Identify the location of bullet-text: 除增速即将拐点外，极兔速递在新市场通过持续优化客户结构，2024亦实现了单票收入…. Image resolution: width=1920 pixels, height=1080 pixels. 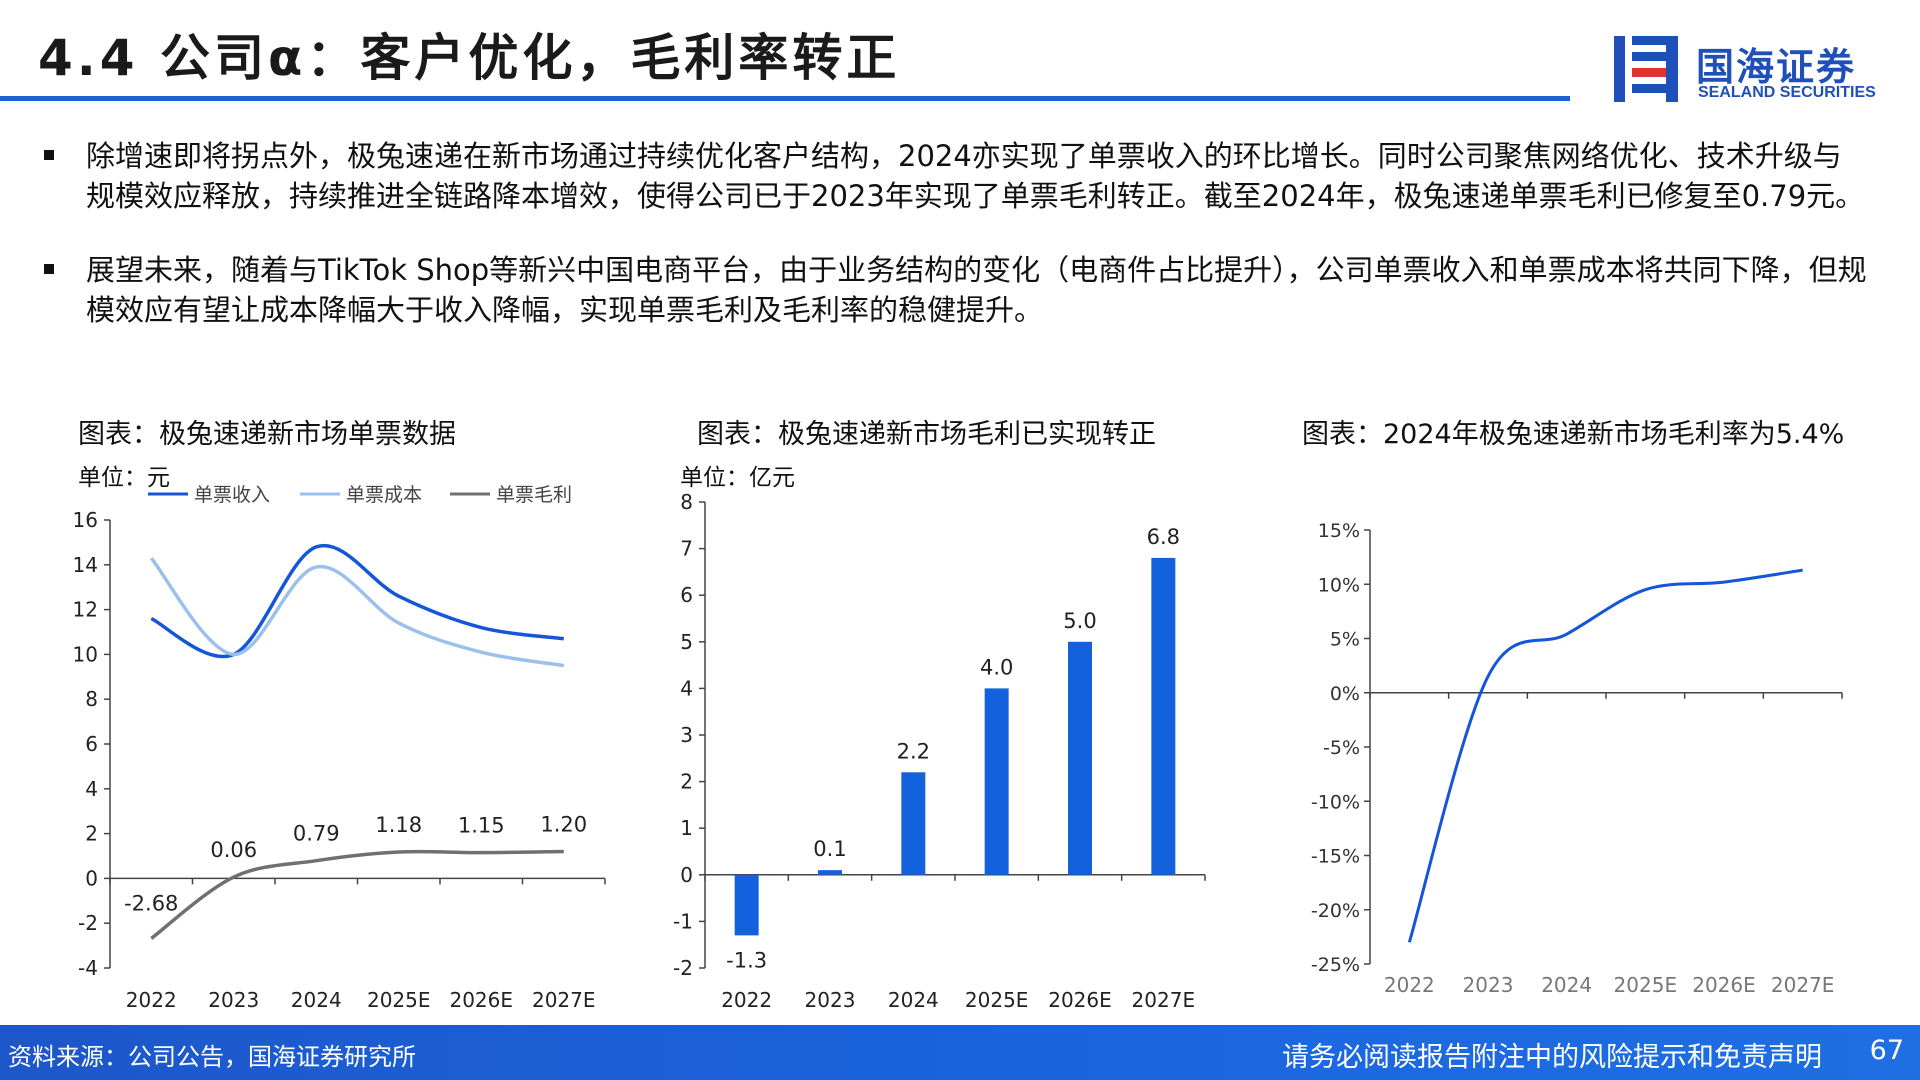
(975, 176).